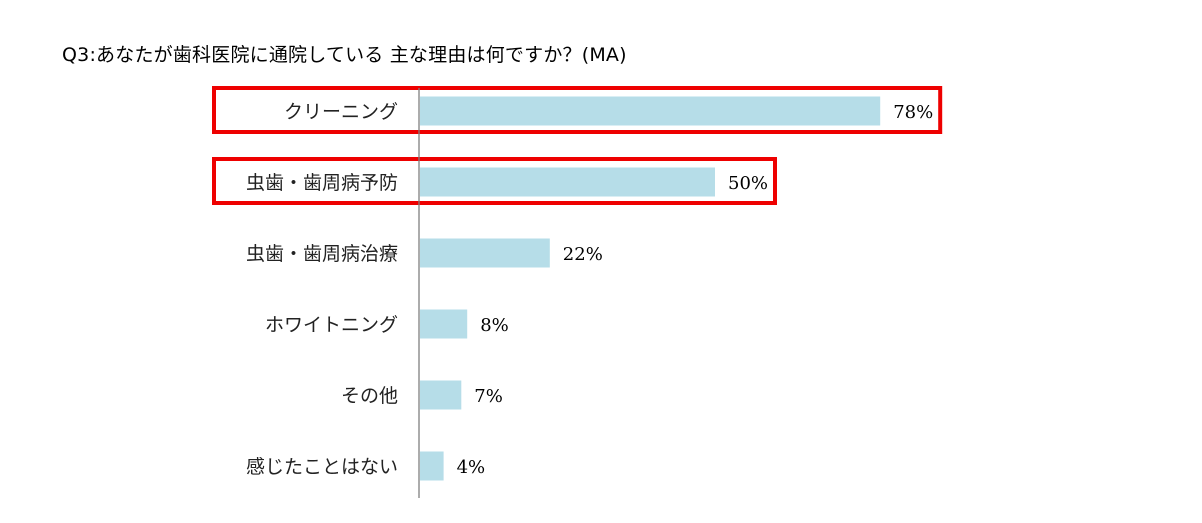 Image resolution: width=1202 pixels, height=523 pixels. What do you see at coordinates (583, 254) in the screenshot?
I see `value-label-2: 22%` at bounding box center [583, 254].